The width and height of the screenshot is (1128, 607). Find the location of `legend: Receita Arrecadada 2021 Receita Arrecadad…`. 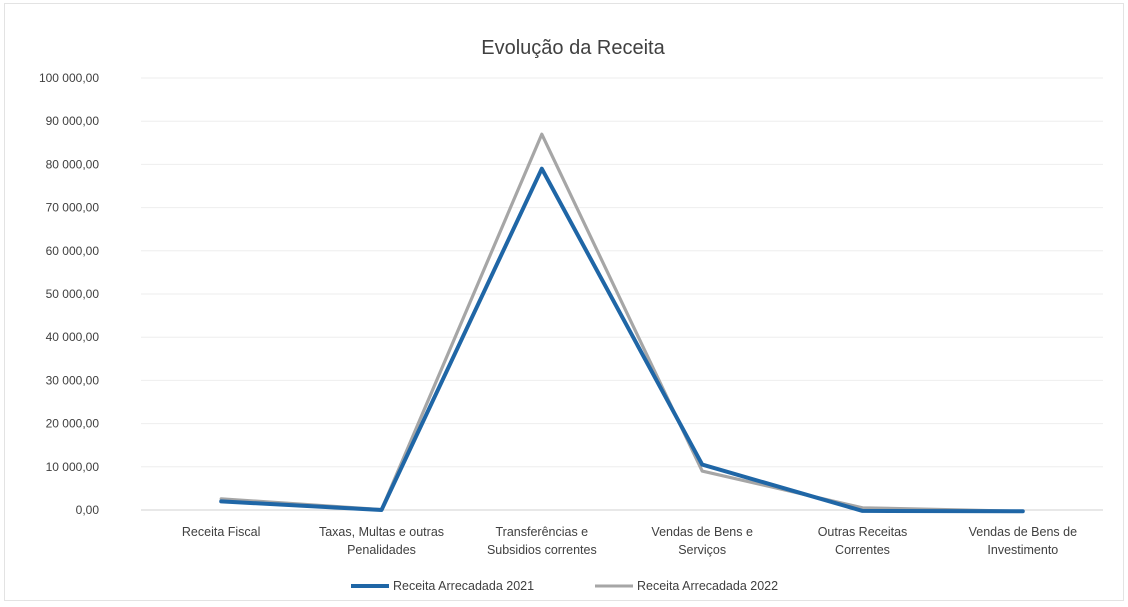

legend: Receita Arrecadada 2021 Receita Arrecadad… is located at coordinates (564, 586).